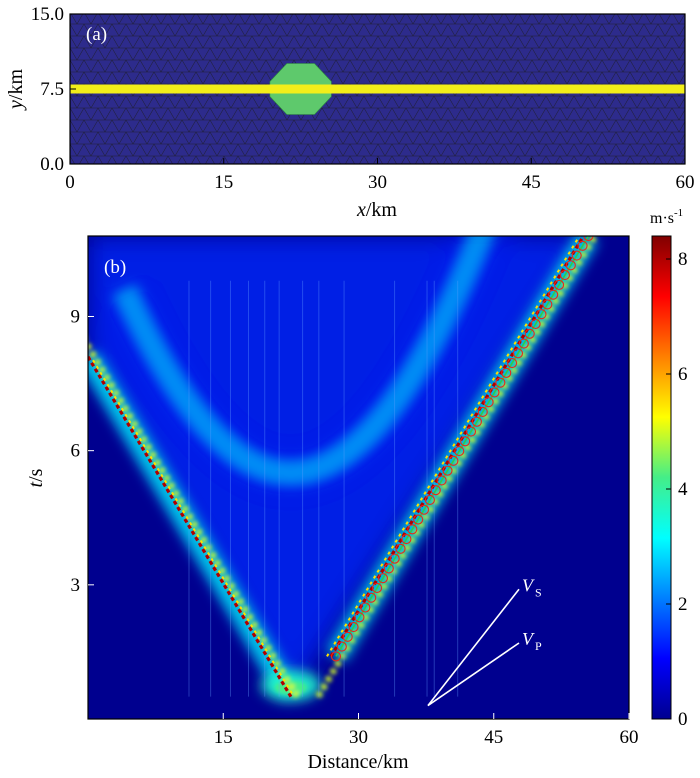  I want to click on panel-a-label: (a), so click(96, 34).